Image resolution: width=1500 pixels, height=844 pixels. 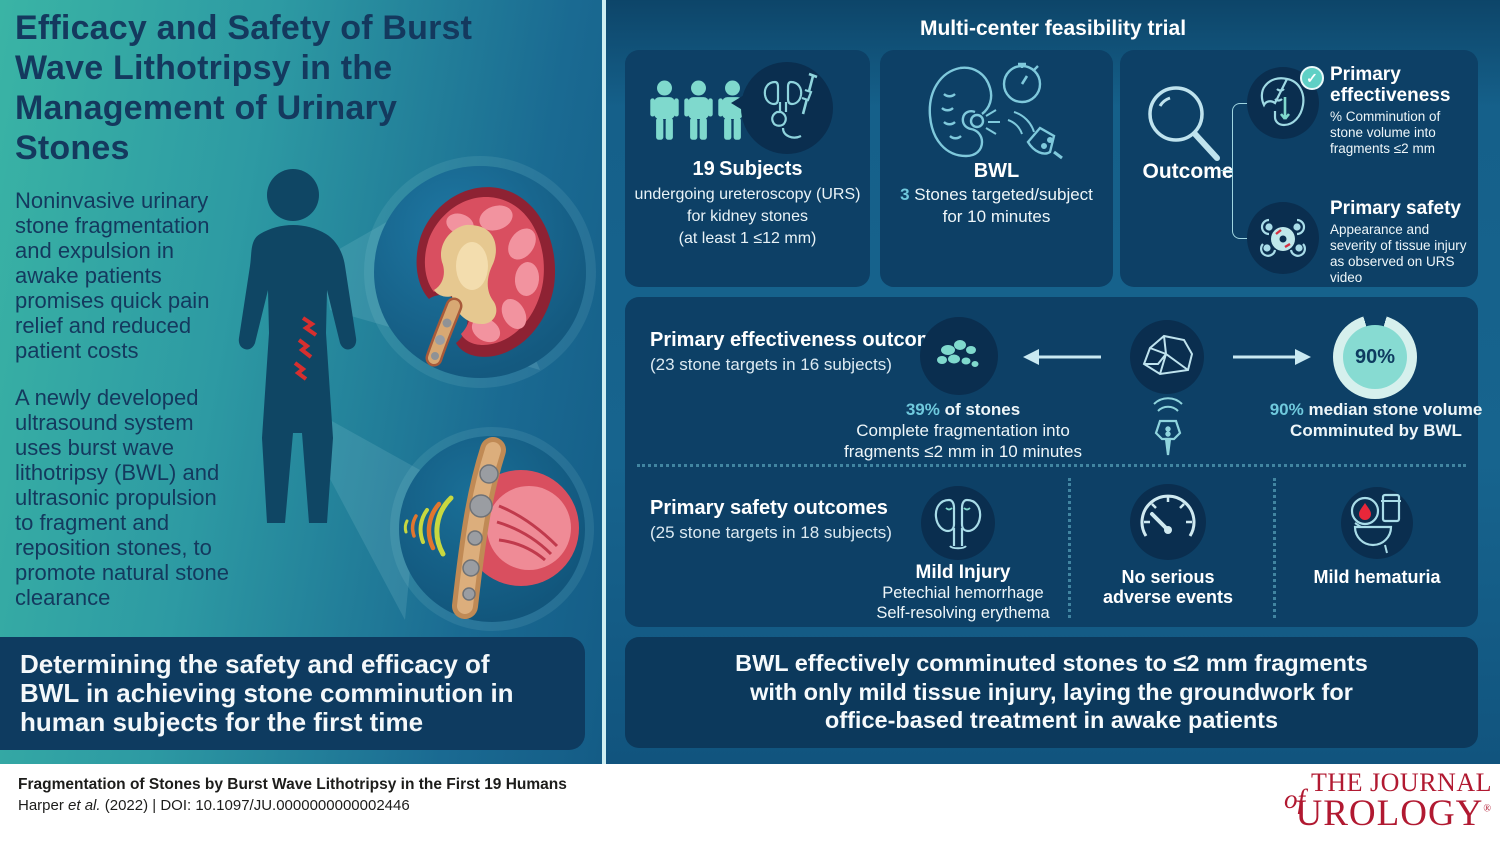 What do you see at coordinates (1487, 809) in the screenshot?
I see `registered-mark: ®` at bounding box center [1487, 809].